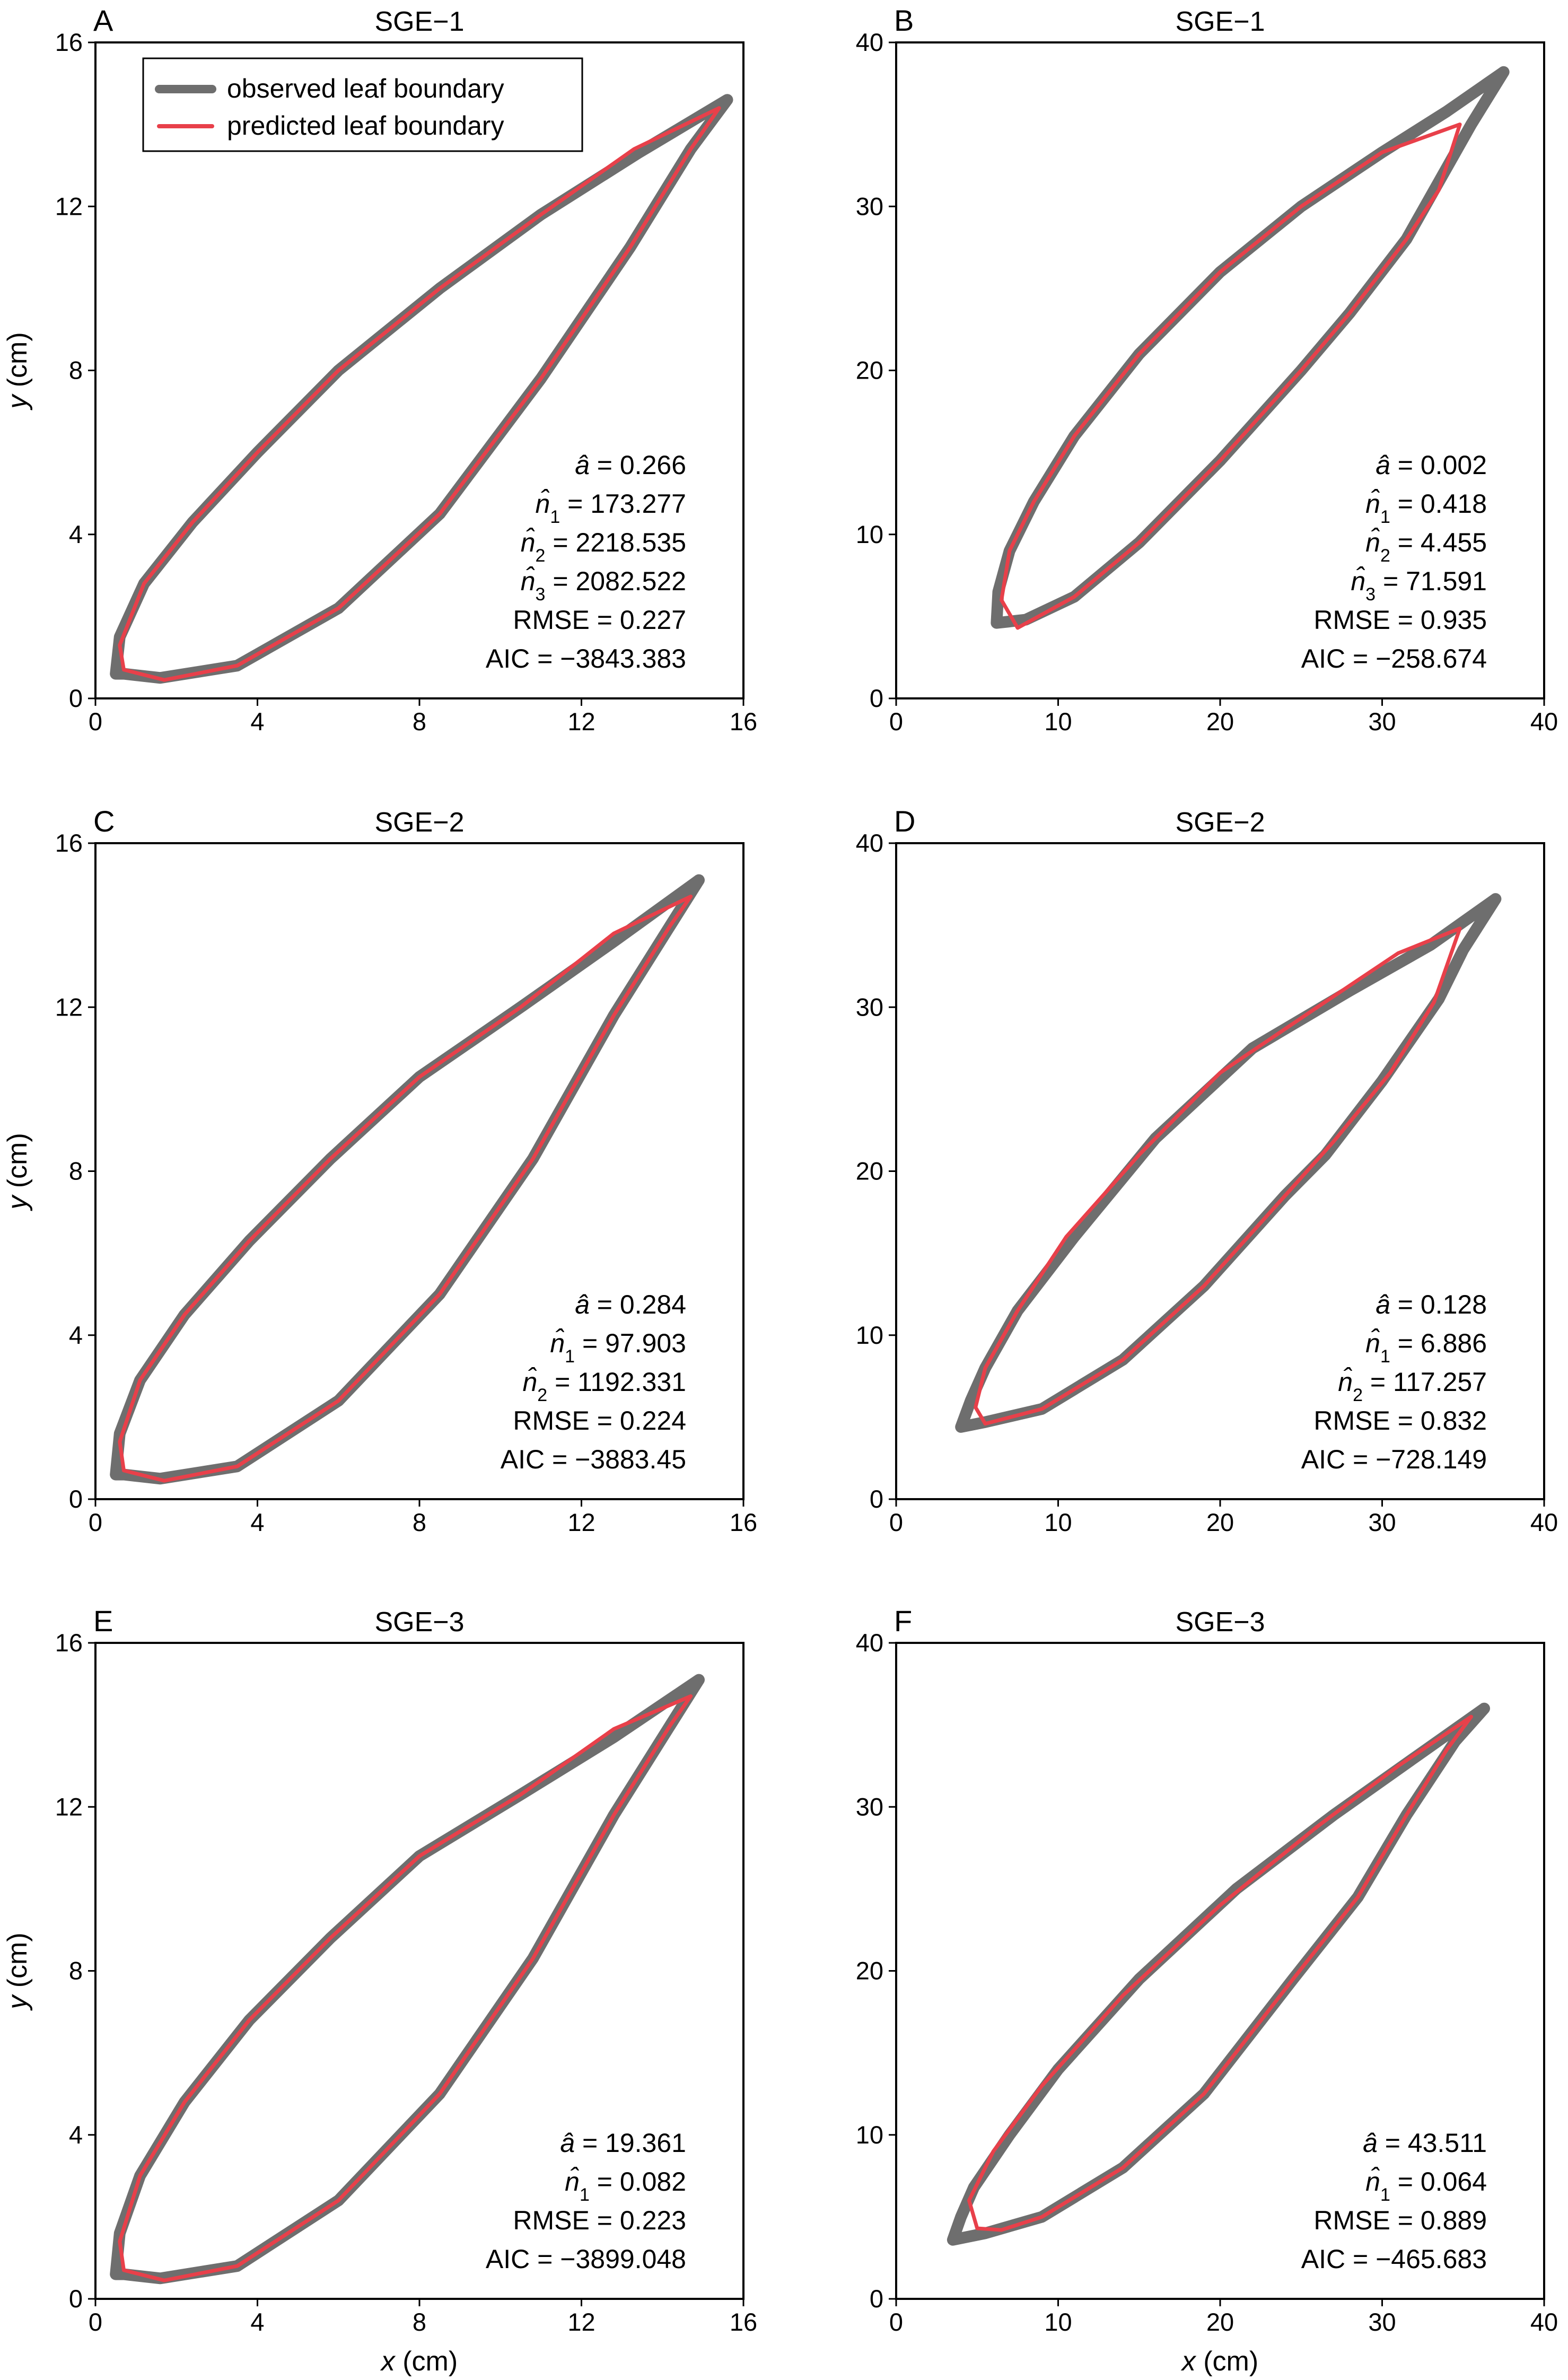  Describe the element at coordinates (599, 620) in the screenshot. I see `annotation-text: RMSE = 0.227` at that location.